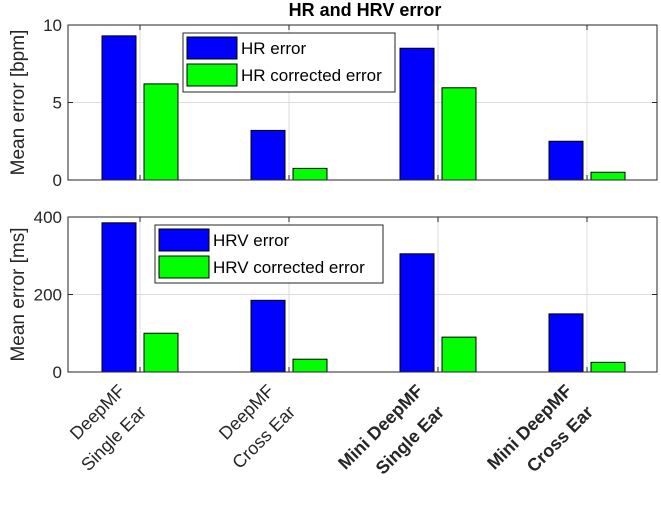 The width and height of the screenshot is (661, 510). Describe the element at coordinates (289, 62) in the screenshot. I see `legend: HR error HR corrected error` at that location.